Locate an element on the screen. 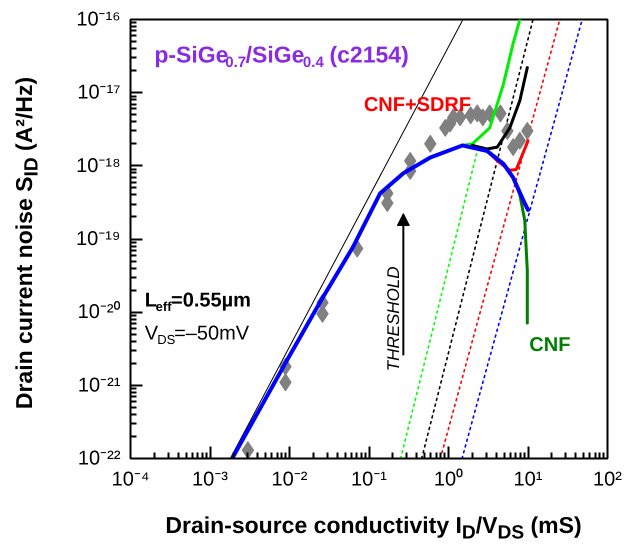  y-tick-label: 10⁻¹⁸ is located at coordinates (98, 165).